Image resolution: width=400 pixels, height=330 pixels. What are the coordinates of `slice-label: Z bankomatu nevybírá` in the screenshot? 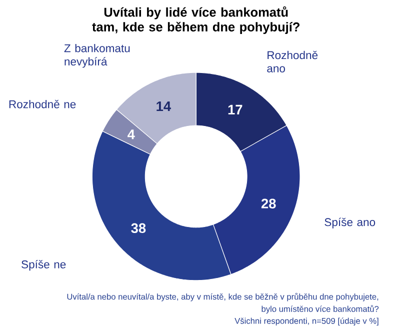 It's located at (97, 56).